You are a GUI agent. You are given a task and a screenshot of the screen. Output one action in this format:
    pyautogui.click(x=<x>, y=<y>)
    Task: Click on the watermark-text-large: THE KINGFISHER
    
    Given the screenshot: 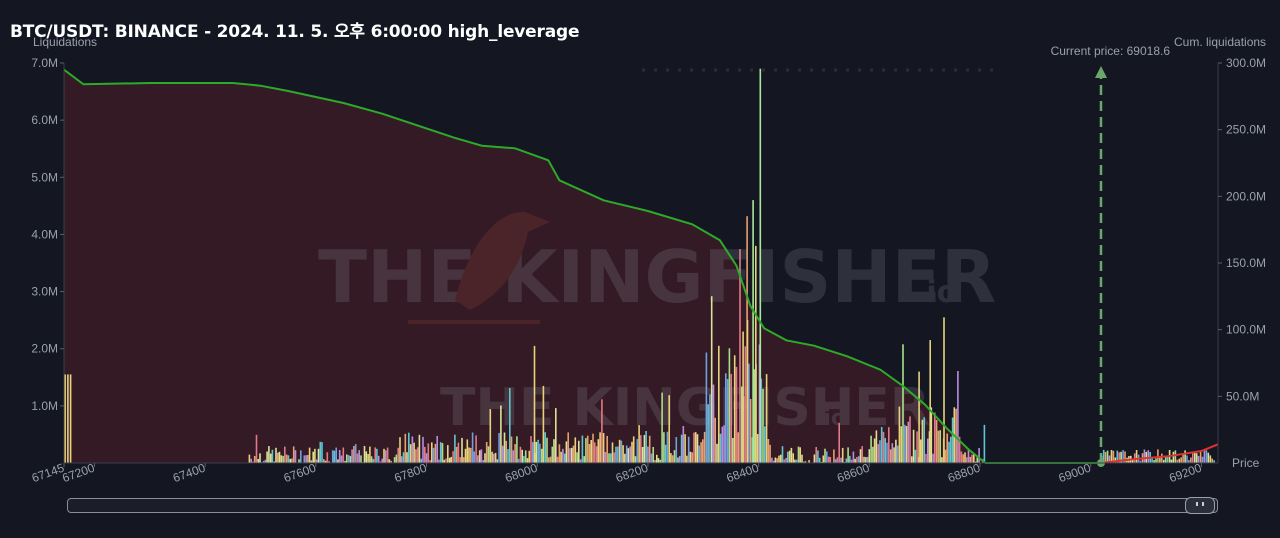 What is the action you would take?
    pyautogui.click(x=657, y=277)
    